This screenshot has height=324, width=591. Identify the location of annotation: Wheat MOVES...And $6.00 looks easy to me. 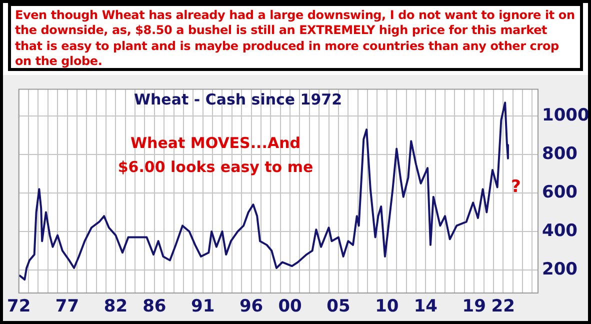
(215, 155).